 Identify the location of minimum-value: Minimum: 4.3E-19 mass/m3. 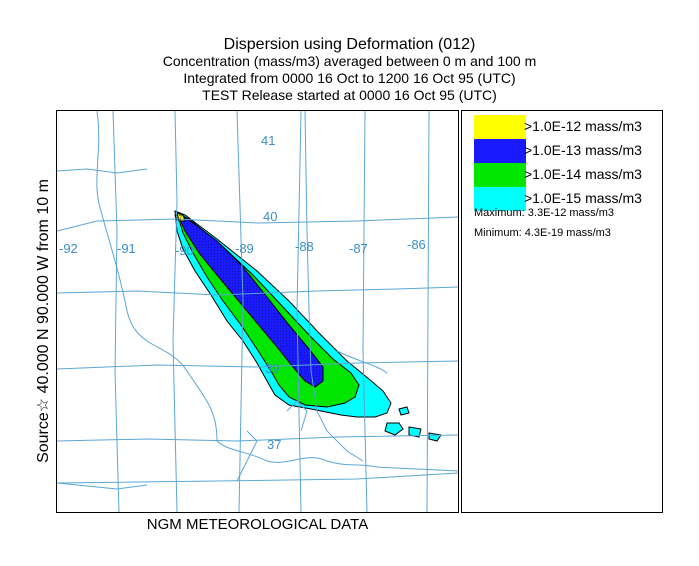
(542, 233).